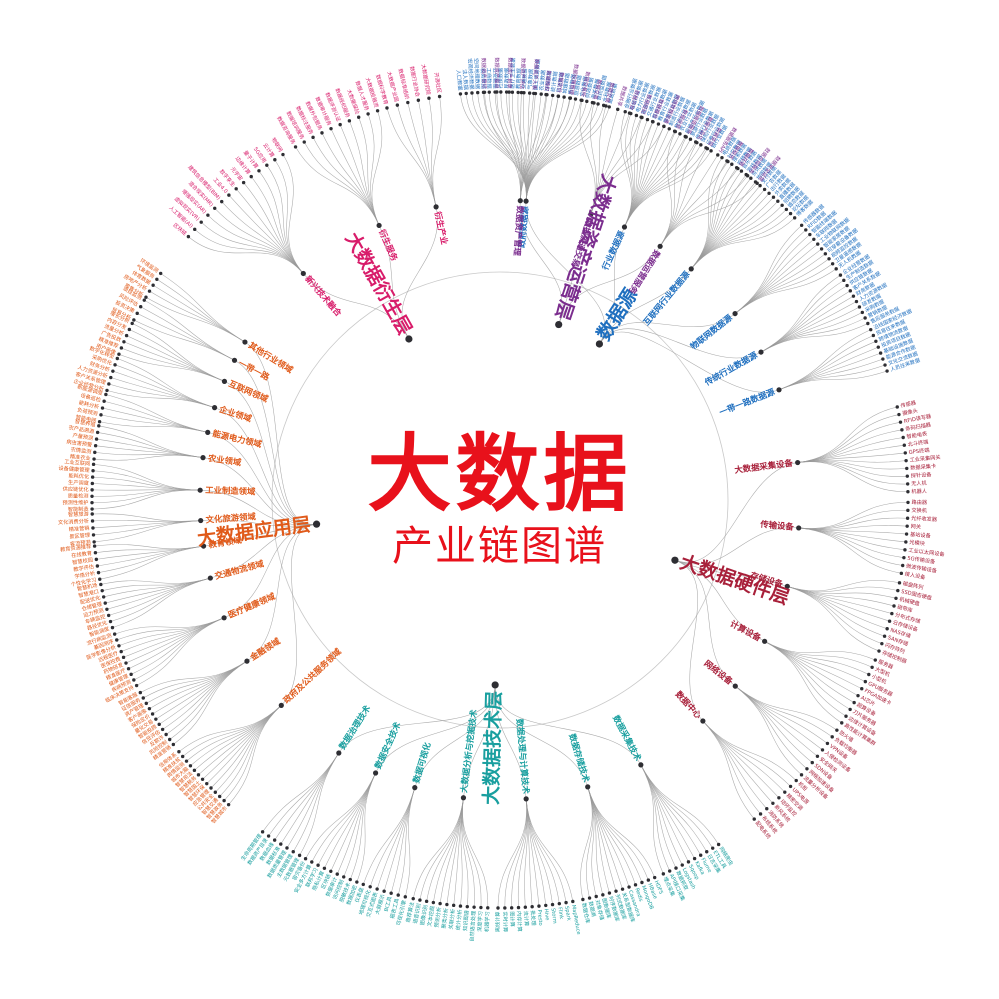 The height and width of the screenshot is (999, 999). Describe the element at coordinates (529, 79) in the screenshot. I see `leaf-label: 气象数据` at that location.